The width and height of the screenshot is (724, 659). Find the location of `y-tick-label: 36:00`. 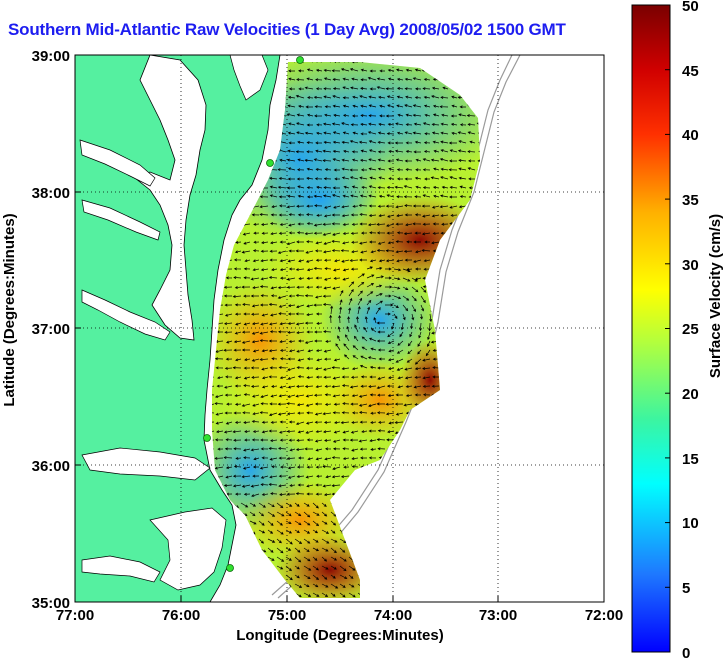

y-tick-label: 36:00 is located at coordinates (51, 466).